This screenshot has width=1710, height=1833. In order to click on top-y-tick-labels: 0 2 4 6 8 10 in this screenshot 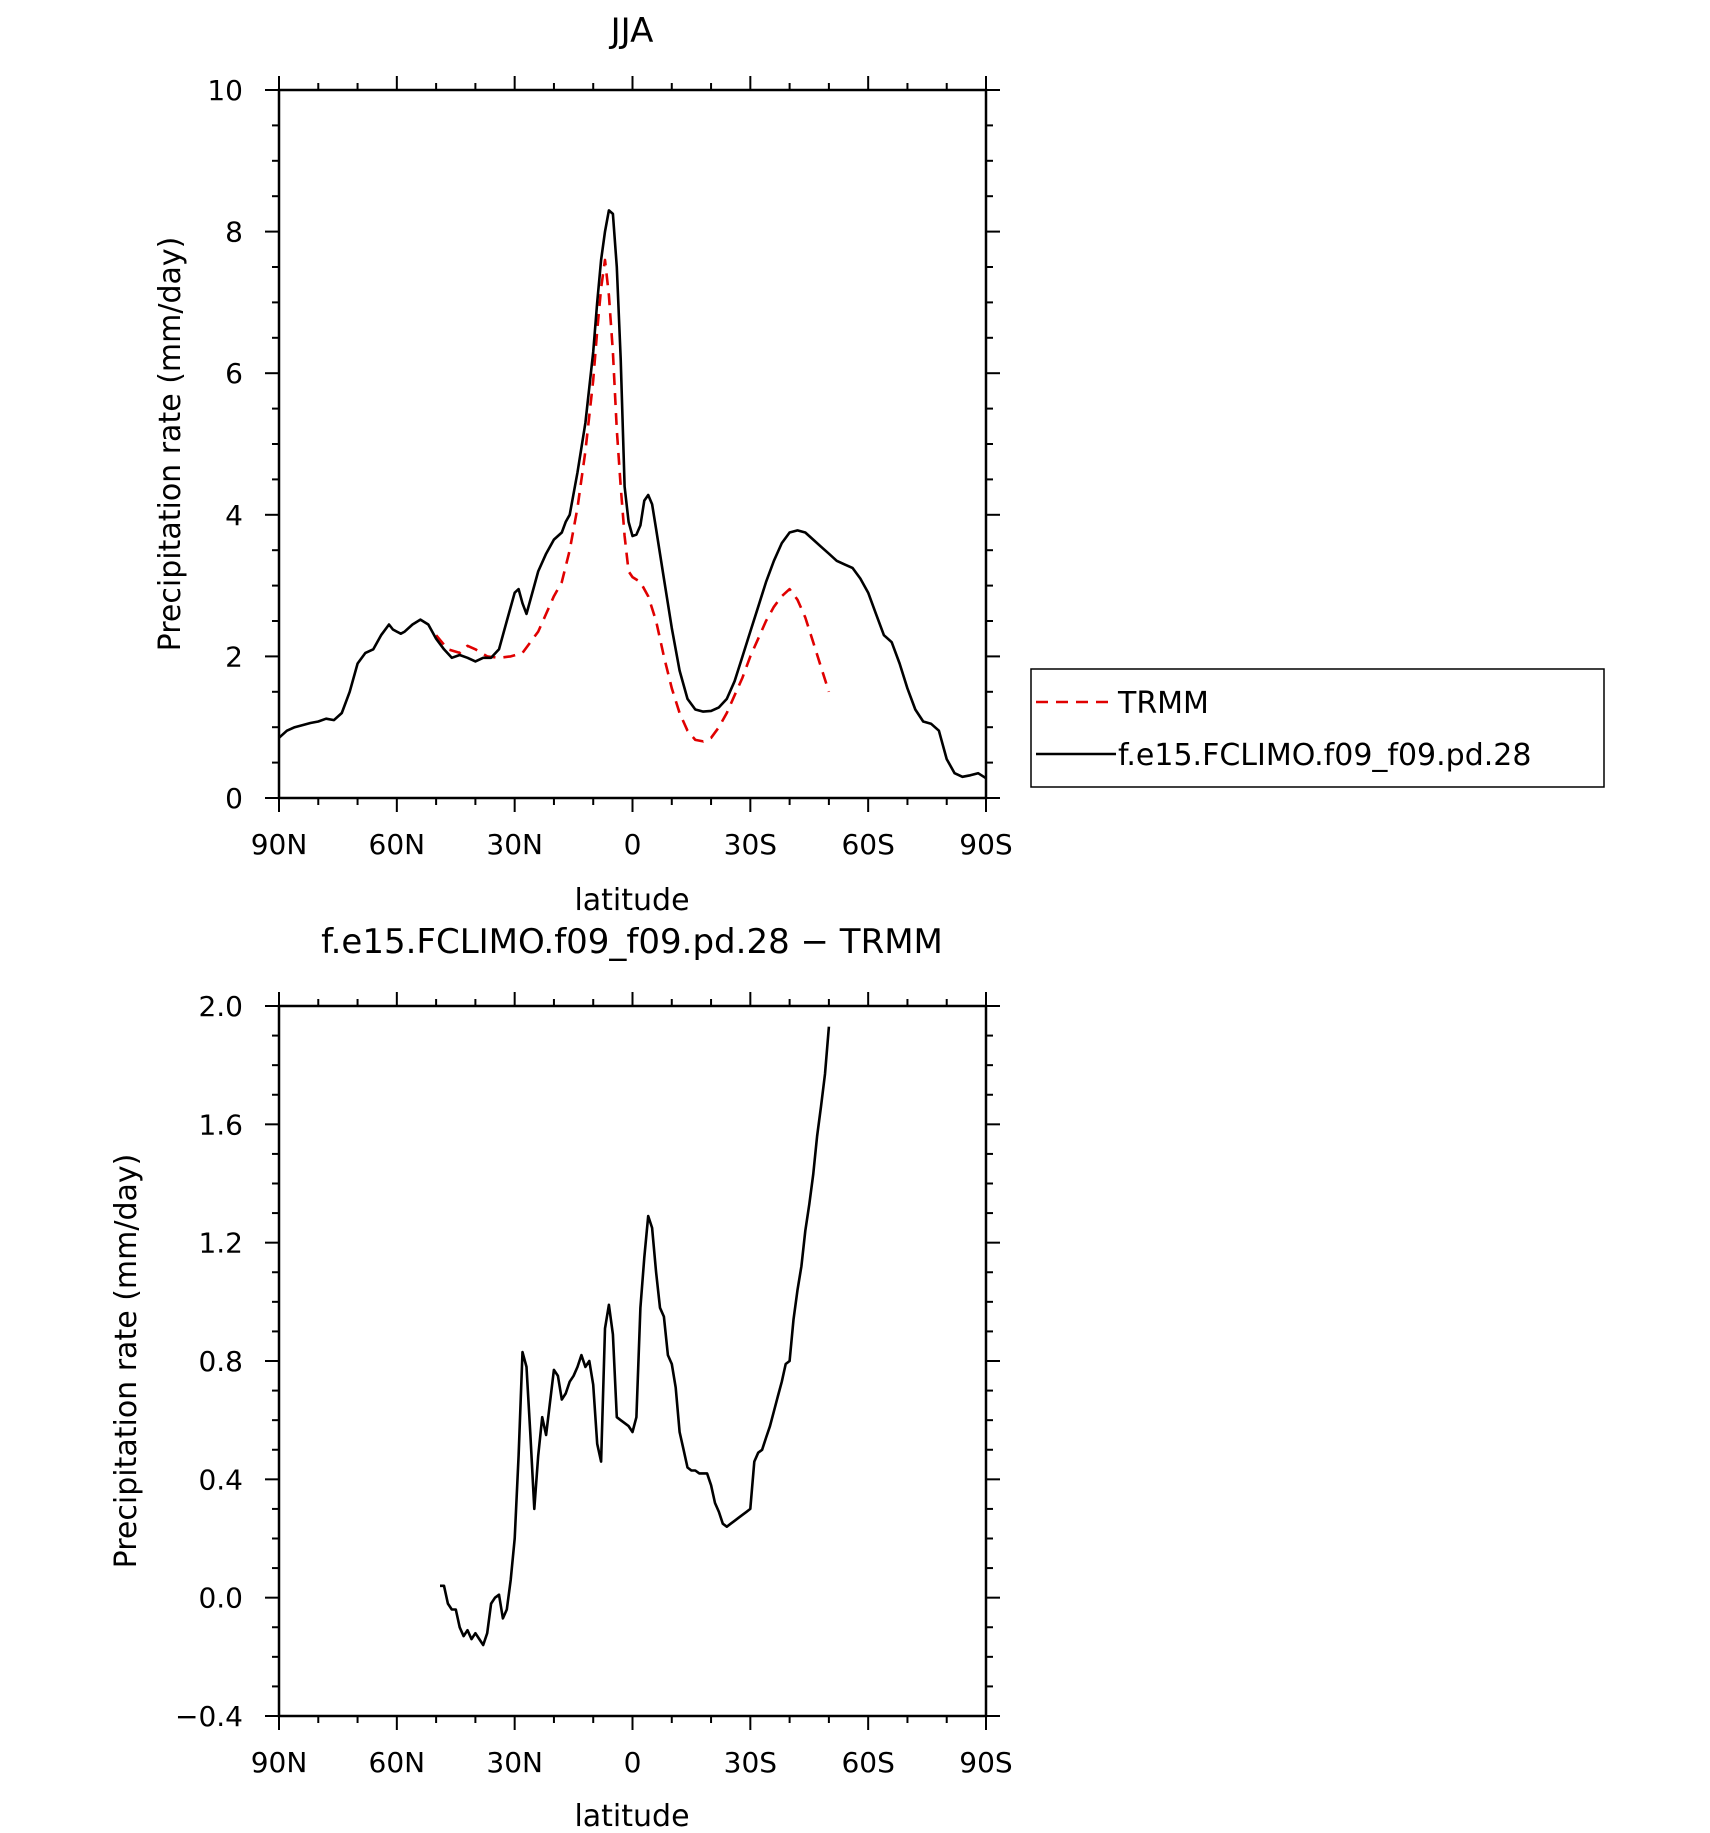, I will do `click(225, 444)`.